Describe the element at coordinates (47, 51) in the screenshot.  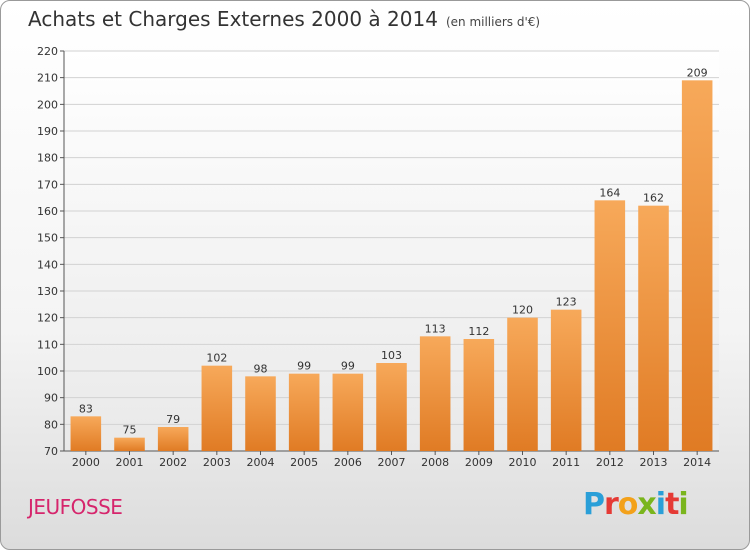
I see `y-tick-label: 220` at that location.